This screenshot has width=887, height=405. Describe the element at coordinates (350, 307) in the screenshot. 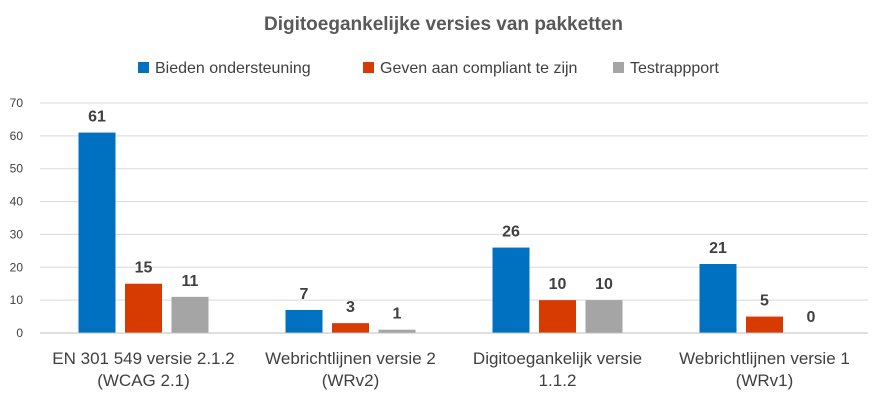

I see `data-label-1-1: 3` at that location.